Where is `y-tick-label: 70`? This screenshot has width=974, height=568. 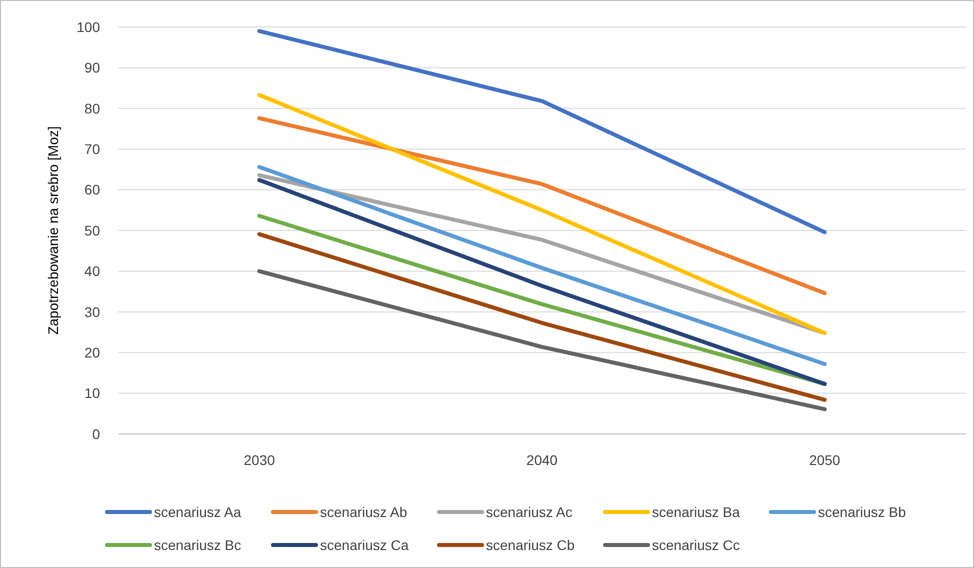
y-tick-label: 70 is located at coordinates (92, 149).